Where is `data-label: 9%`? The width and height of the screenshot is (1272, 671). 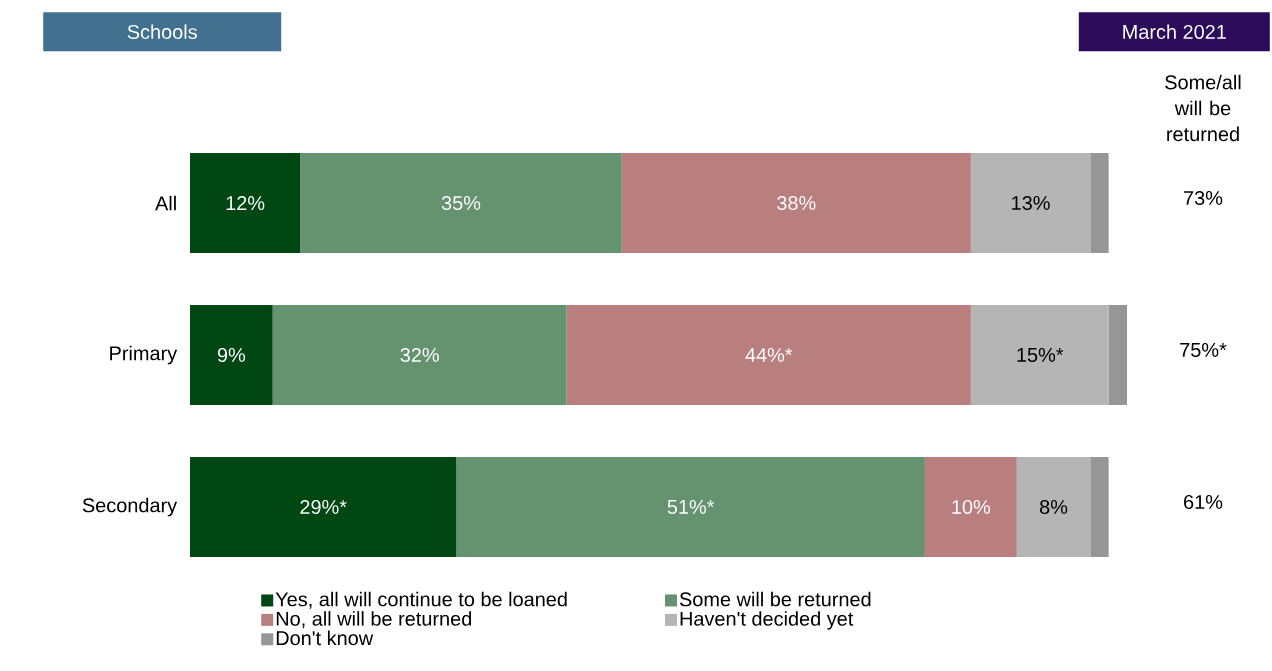 data-label: 9% is located at coordinates (231, 355).